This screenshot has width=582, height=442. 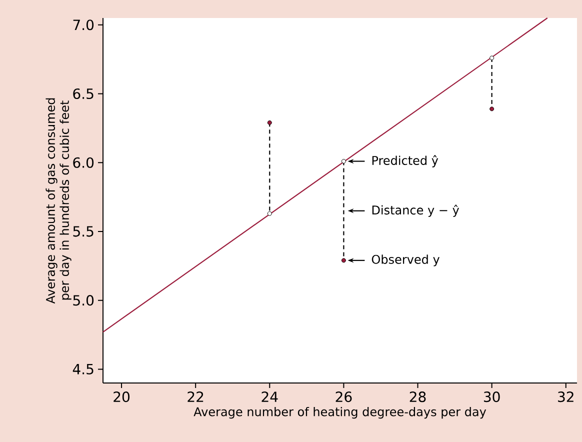 I want to click on x-tick-label: 26, so click(x=344, y=397).